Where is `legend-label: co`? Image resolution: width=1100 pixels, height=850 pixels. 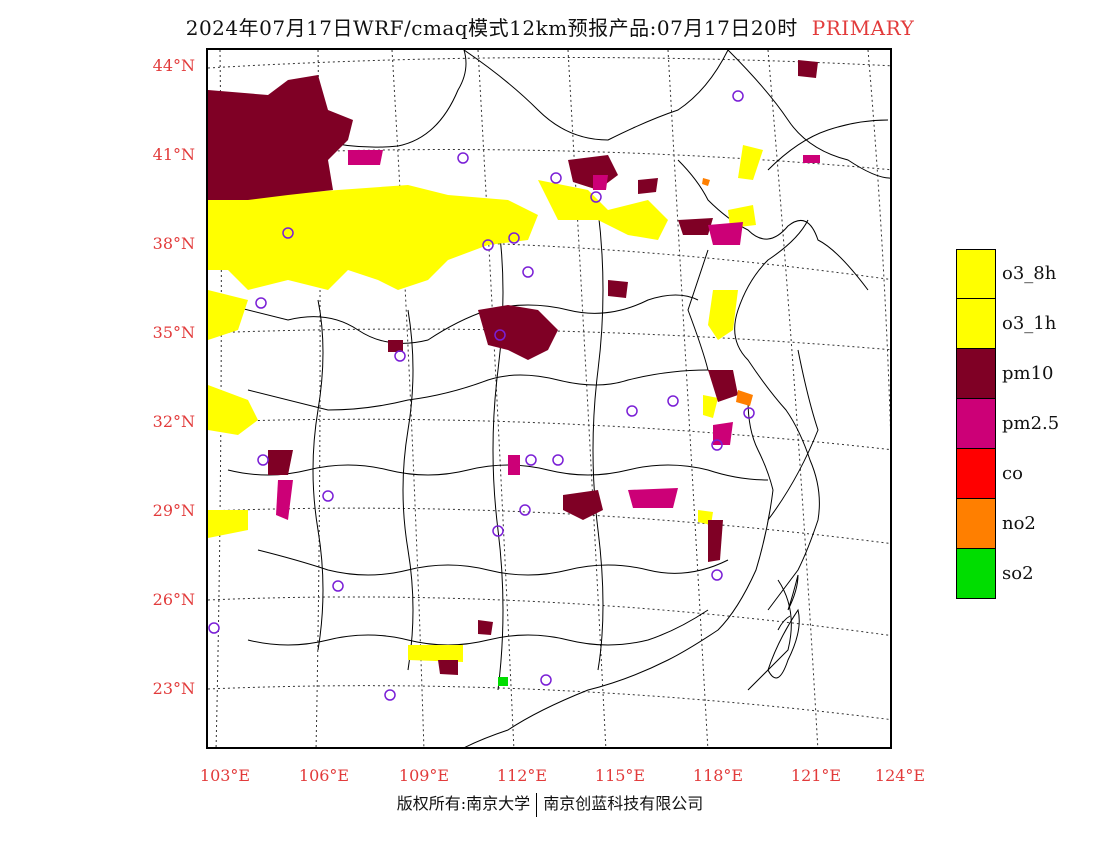
legend-label: co is located at coordinates (1012, 473).